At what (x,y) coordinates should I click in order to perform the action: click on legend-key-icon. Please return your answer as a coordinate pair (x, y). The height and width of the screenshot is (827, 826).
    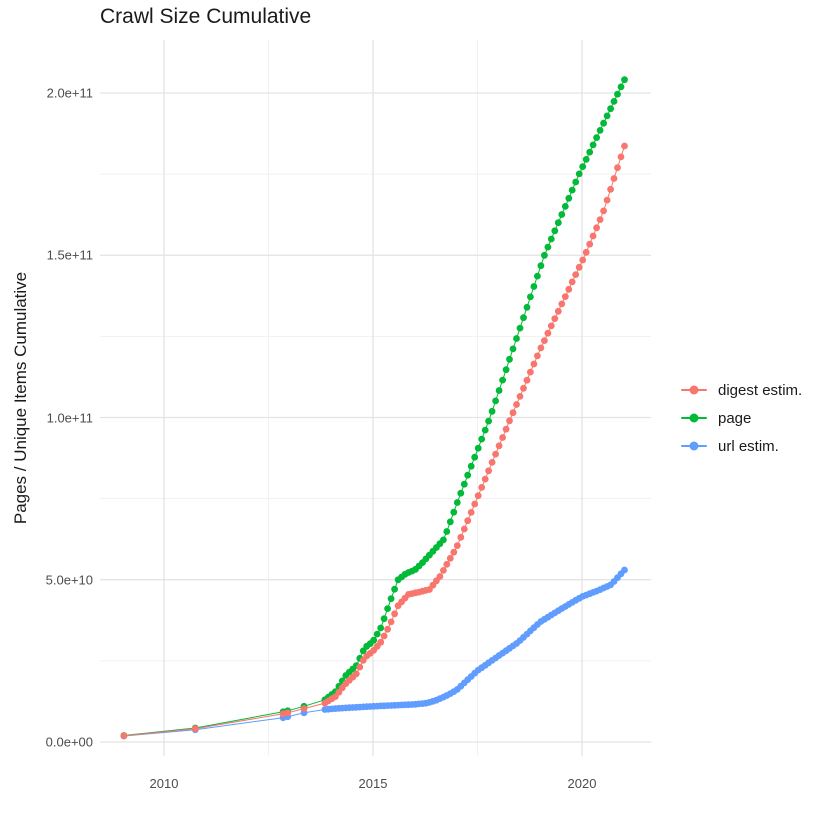
    Looking at the image, I should click on (694, 390).